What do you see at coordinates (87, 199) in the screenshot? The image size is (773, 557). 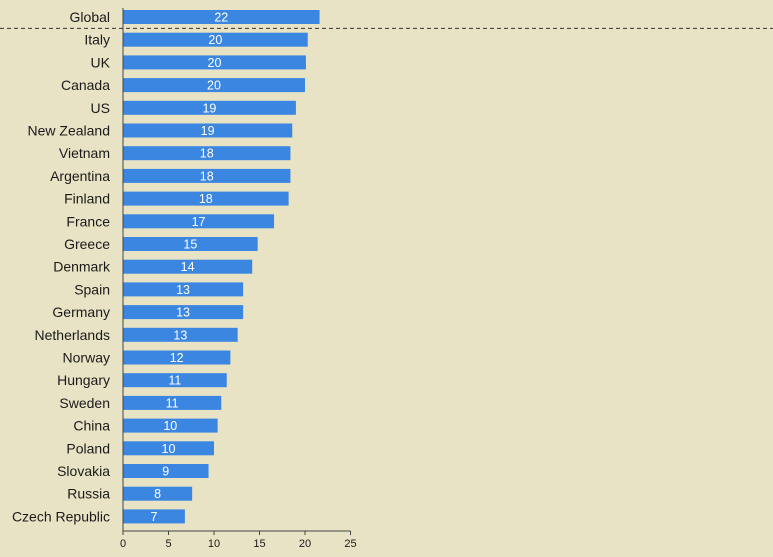 I see `category-label-finland: Finland` at bounding box center [87, 199].